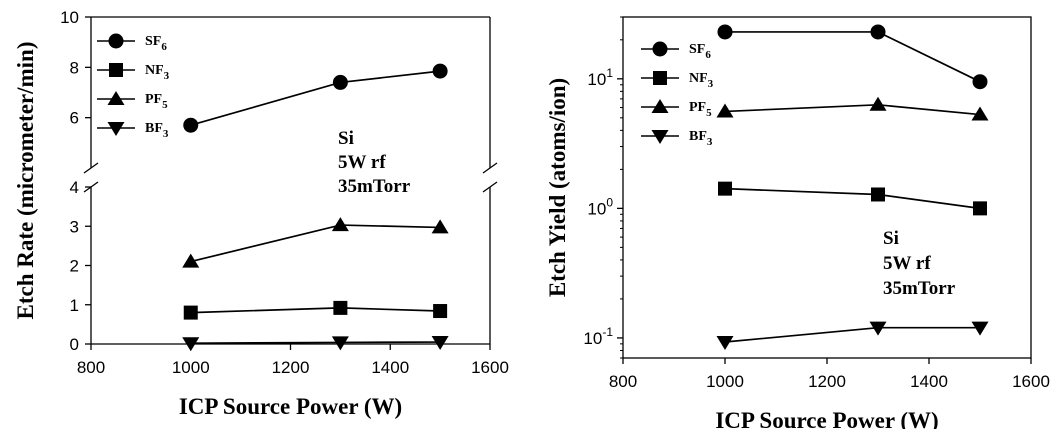  I want to click on legend-formula: NF, so click(698, 78).